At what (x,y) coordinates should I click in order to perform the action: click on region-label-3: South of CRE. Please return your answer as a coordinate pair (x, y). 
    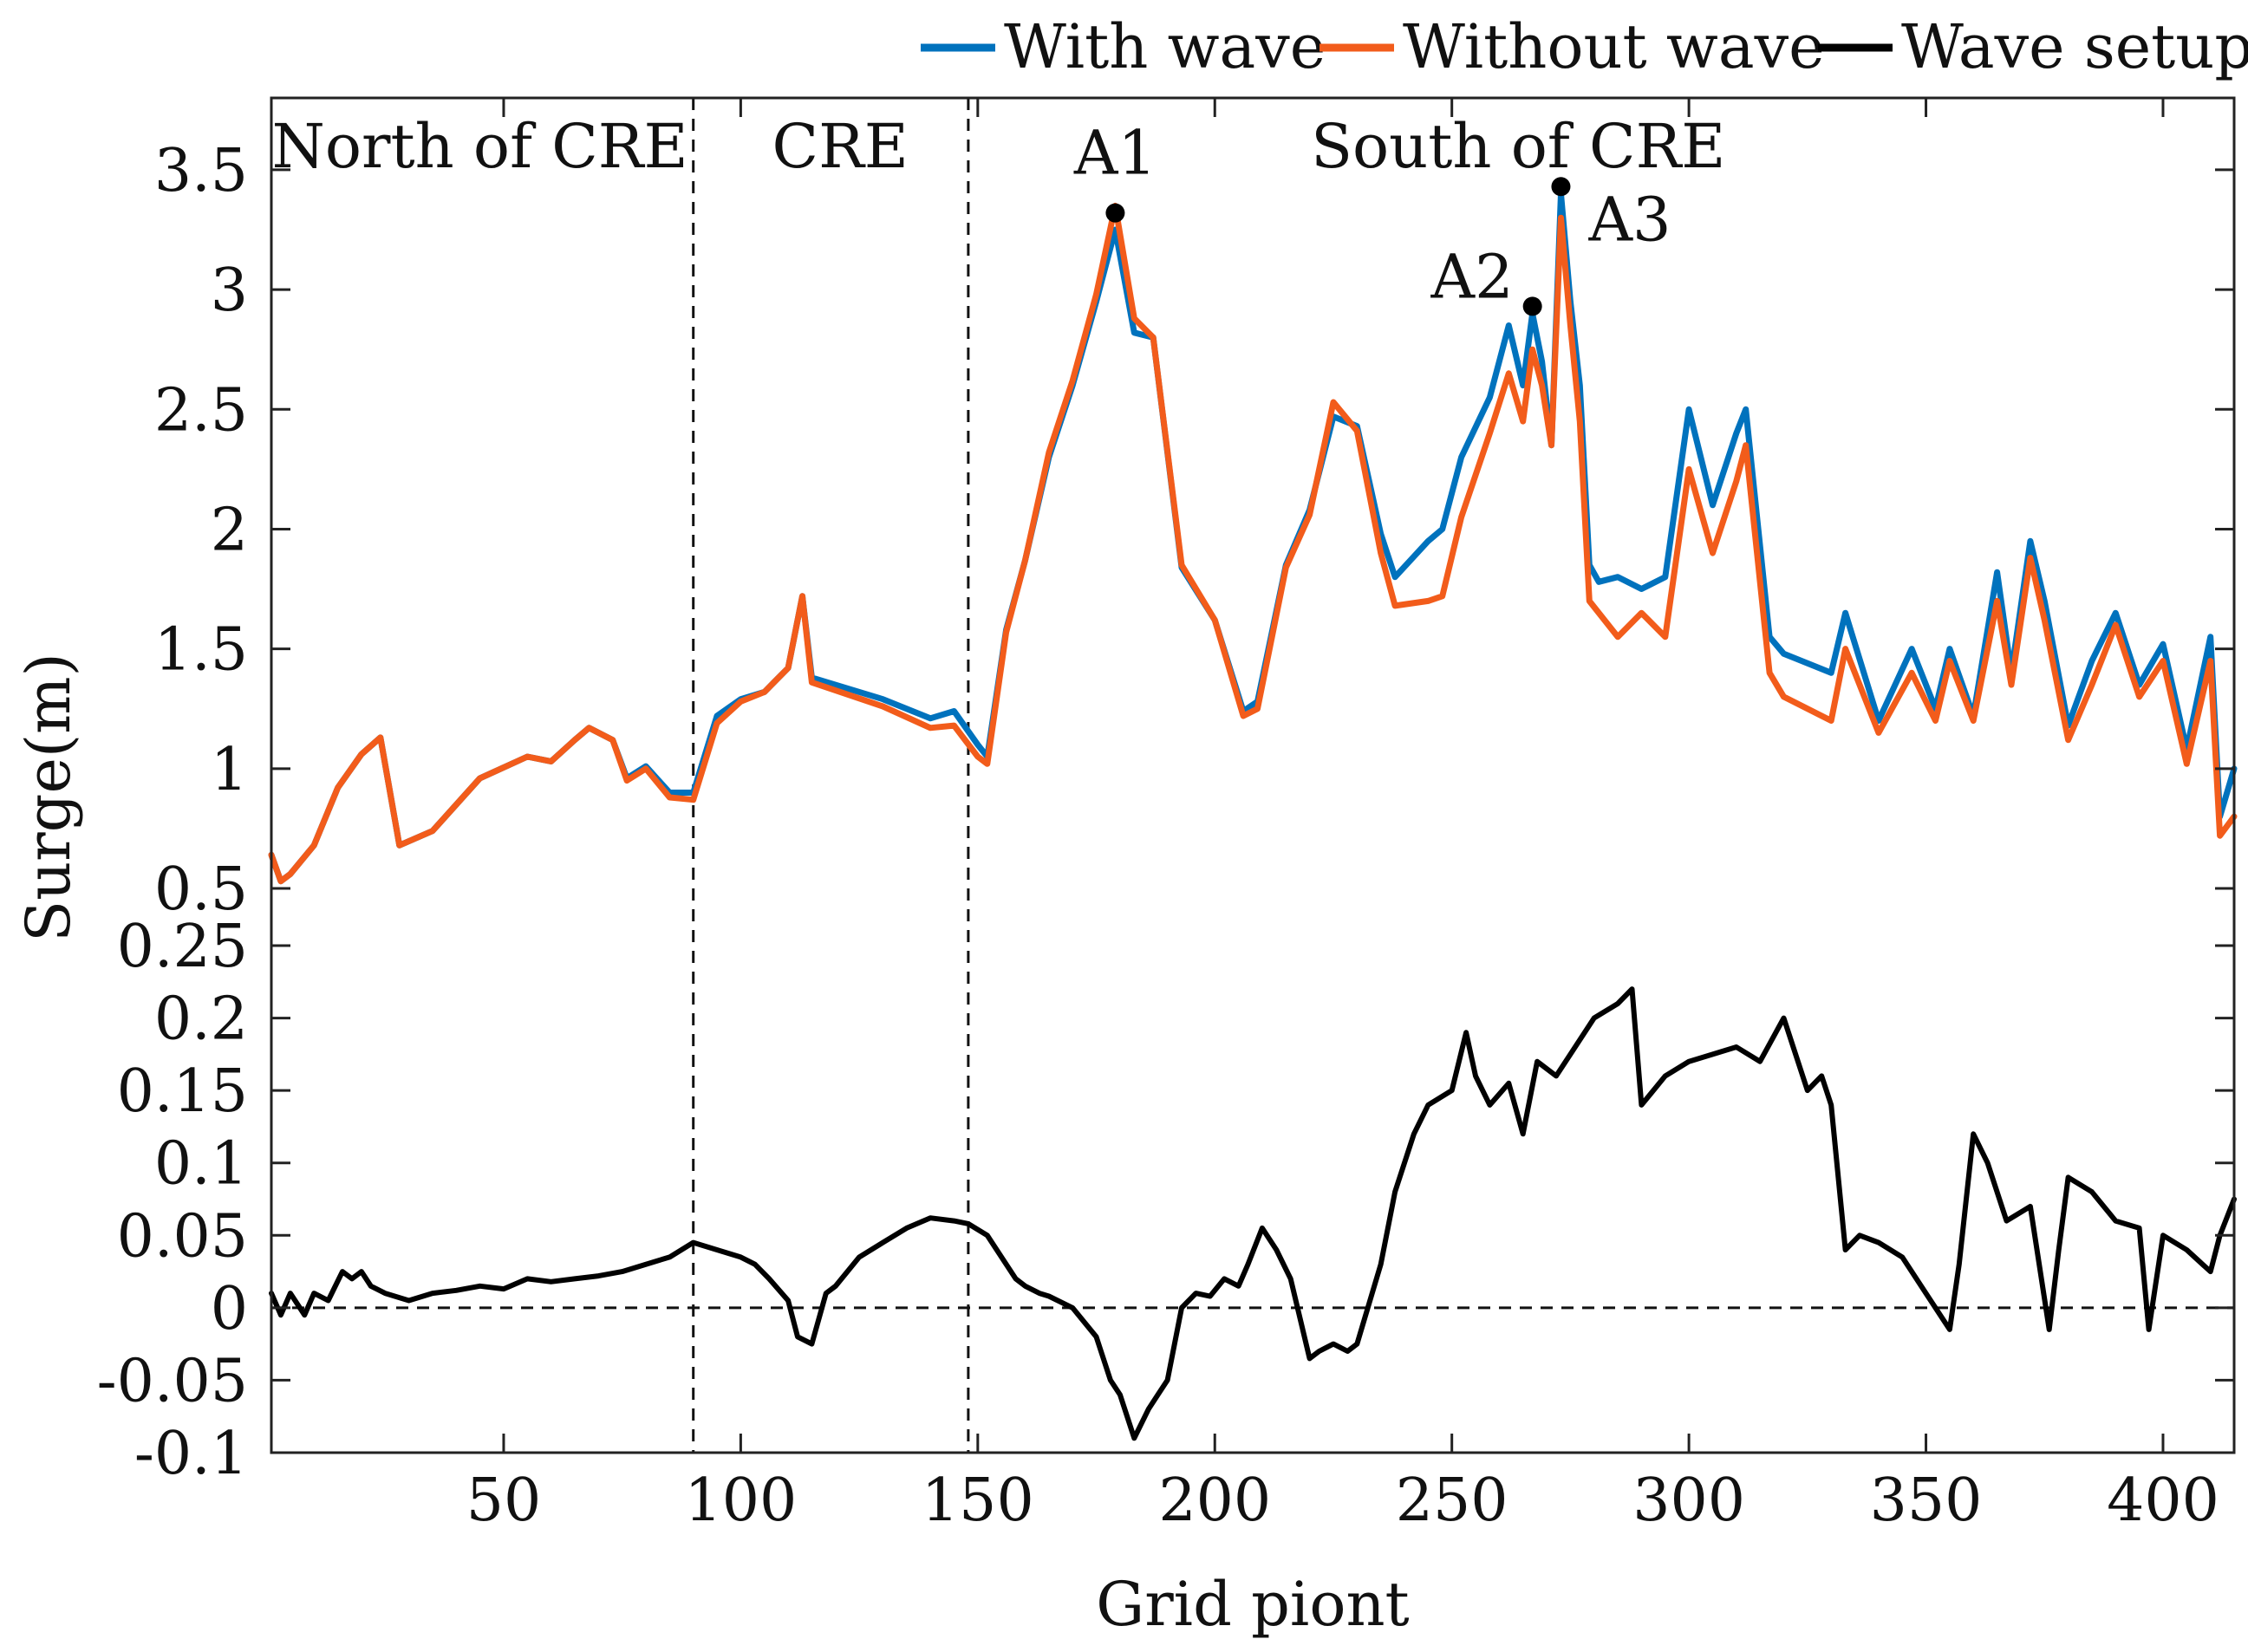
    Looking at the image, I should click on (1518, 146).